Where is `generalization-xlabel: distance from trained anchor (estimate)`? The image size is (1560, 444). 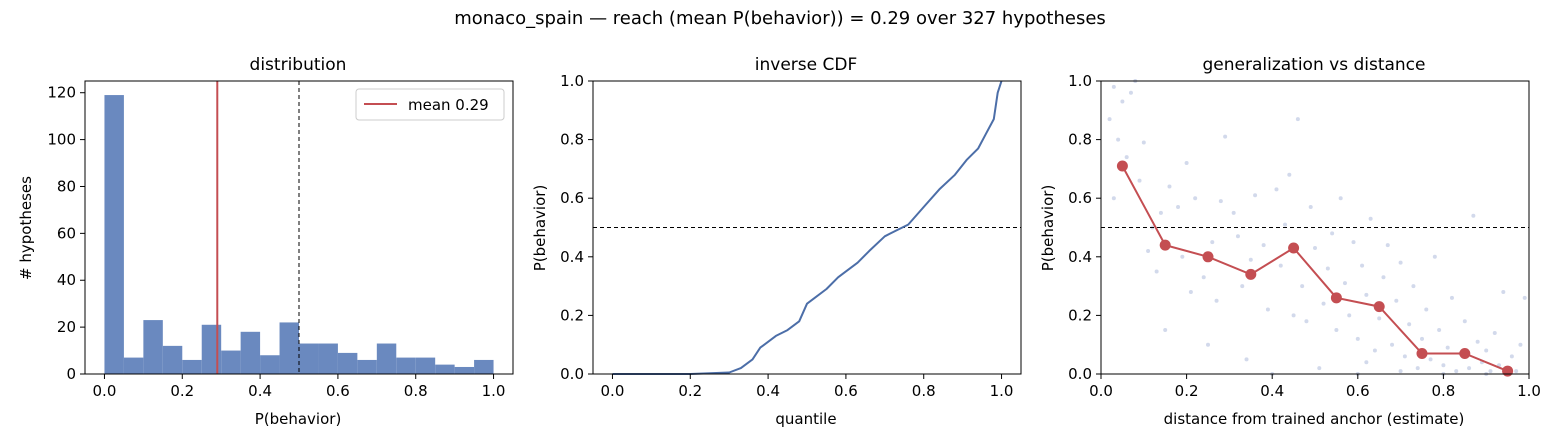 generalization-xlabel: distance from trained anchor (estimate) is located at coordinates (1314, 419).